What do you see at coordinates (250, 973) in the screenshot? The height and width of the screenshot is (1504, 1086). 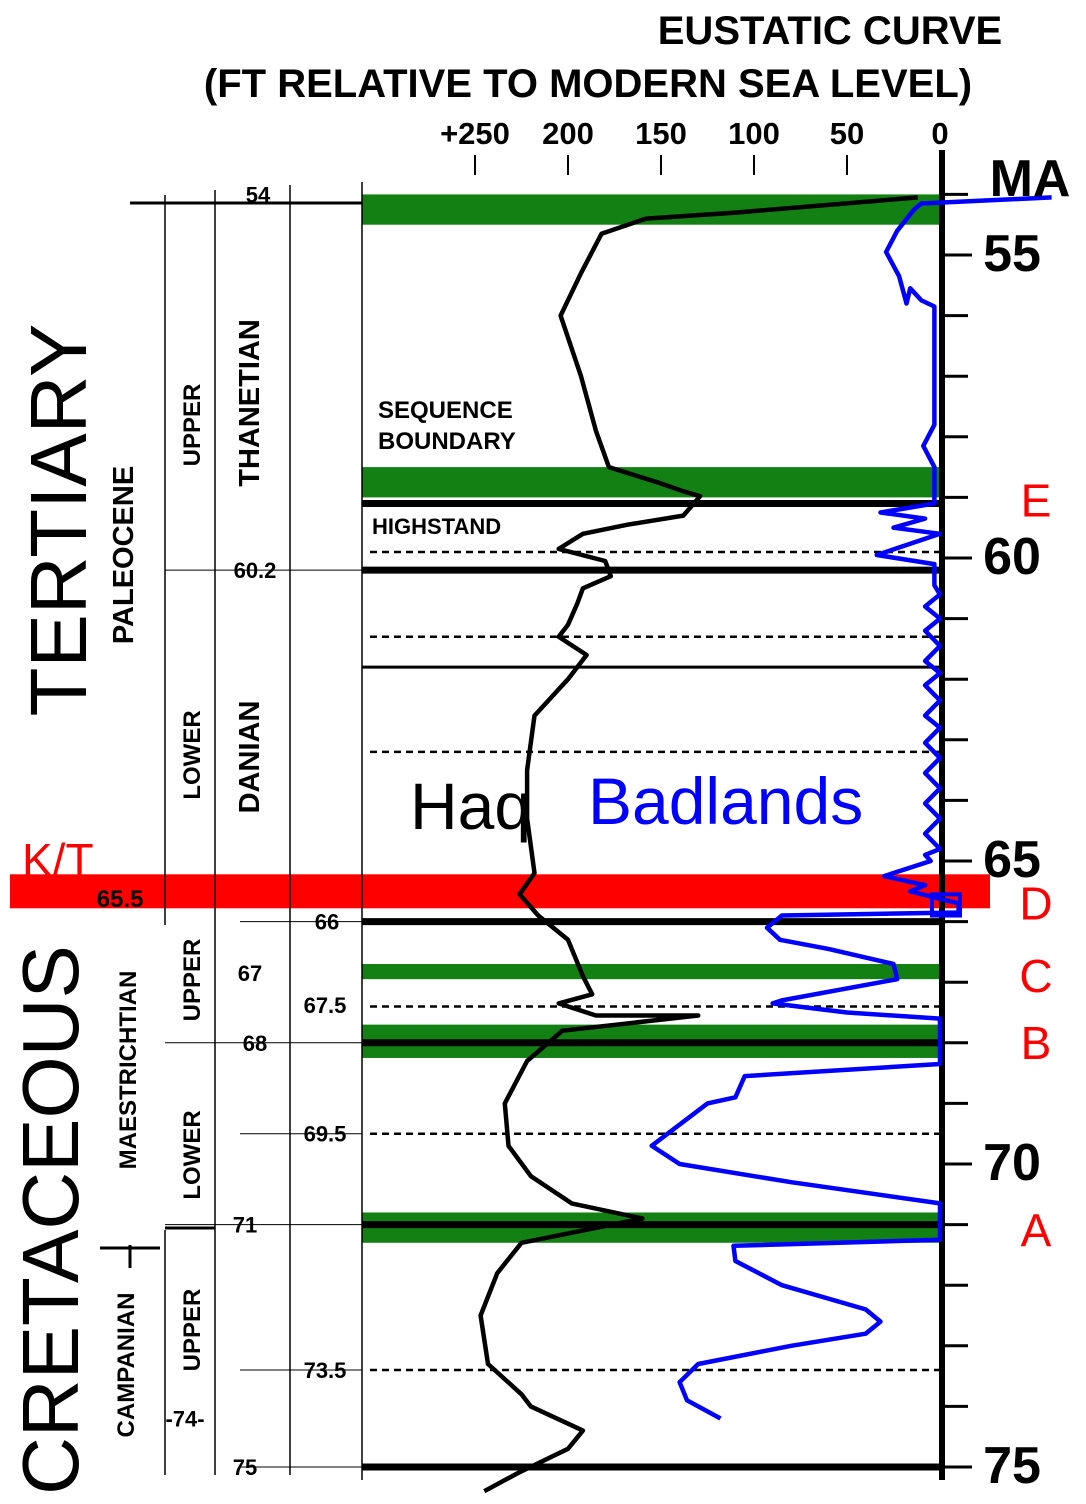 I see `age-label-3: 67` at bounding box center [250, 973].